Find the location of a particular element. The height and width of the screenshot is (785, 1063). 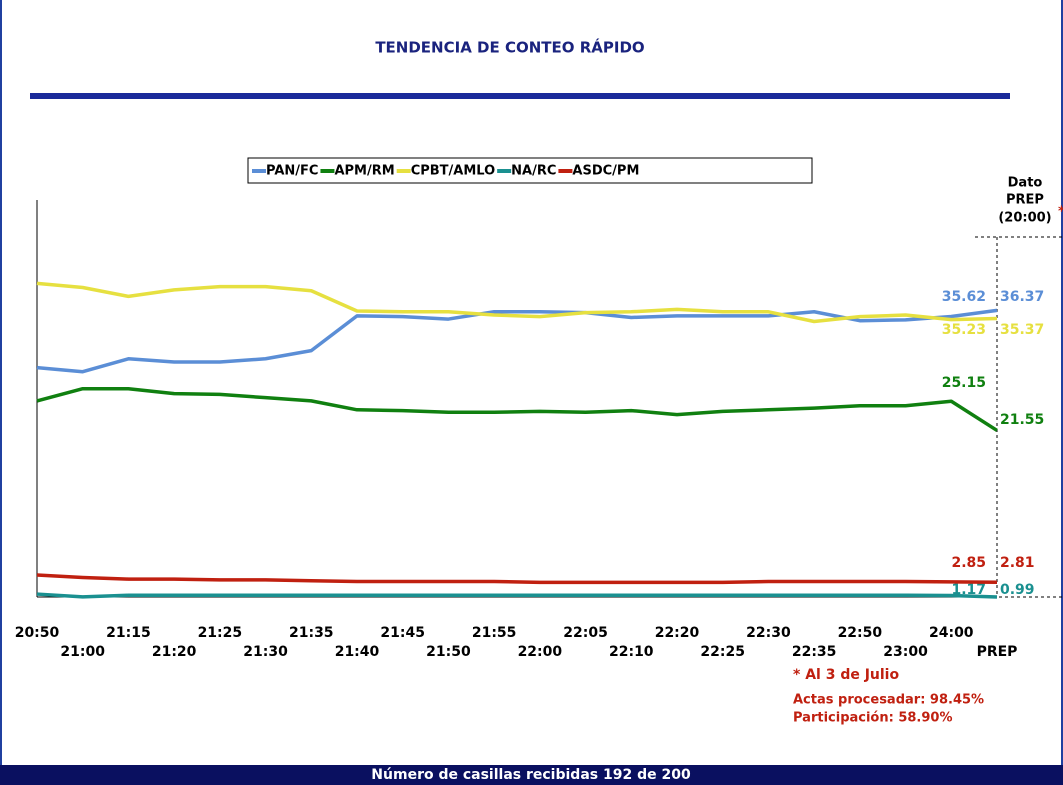

x-tick-label: 22:10 is located at coordinates (631, 652).